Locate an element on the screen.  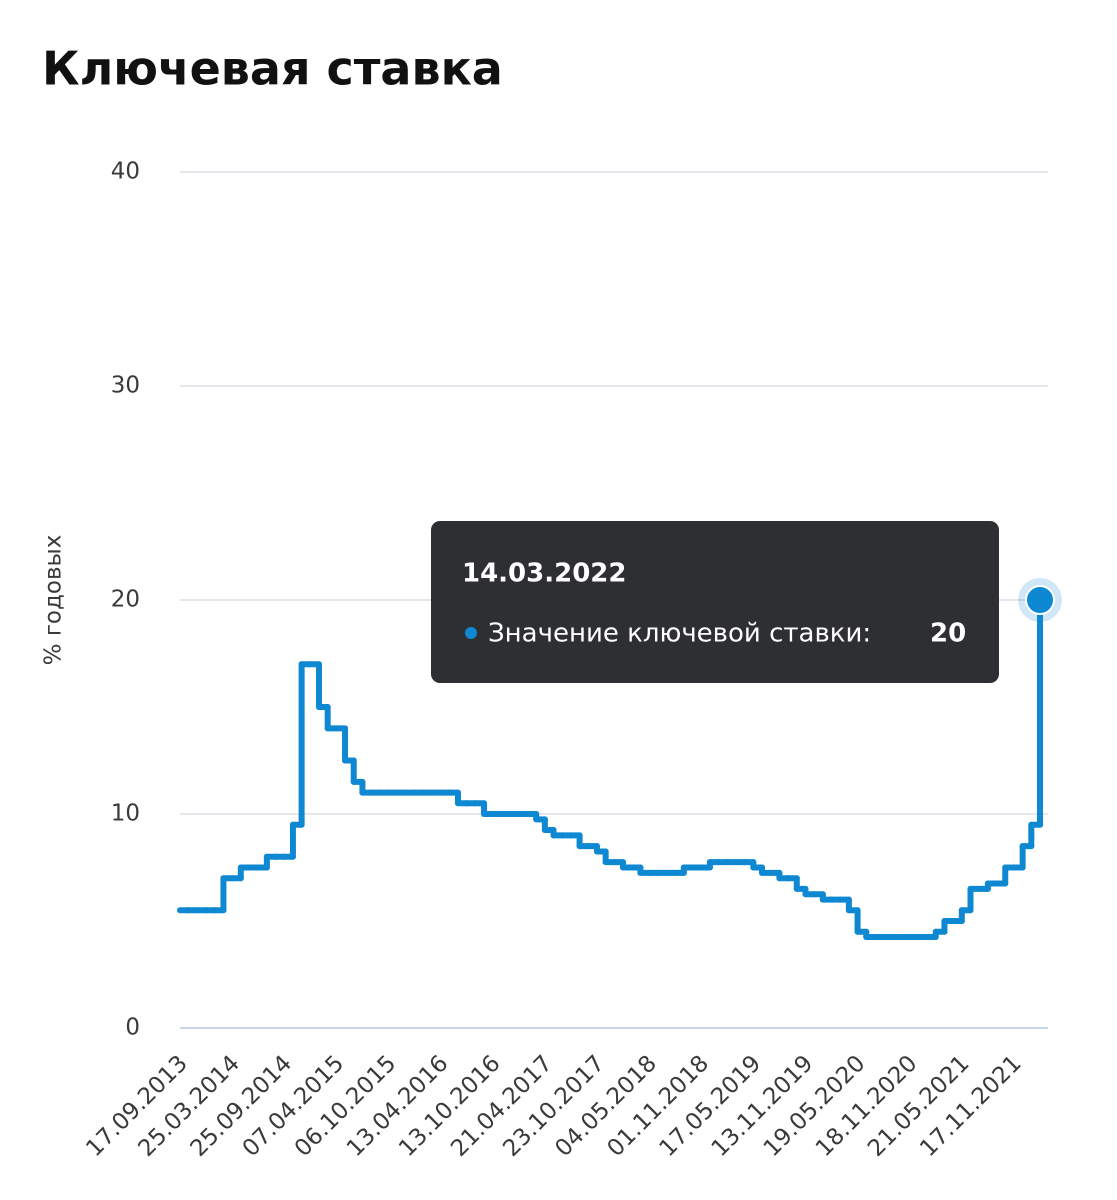
tooltip: 14.03.2022 Значение ключевой ставки: 20 is located at coordinates (715, 602).